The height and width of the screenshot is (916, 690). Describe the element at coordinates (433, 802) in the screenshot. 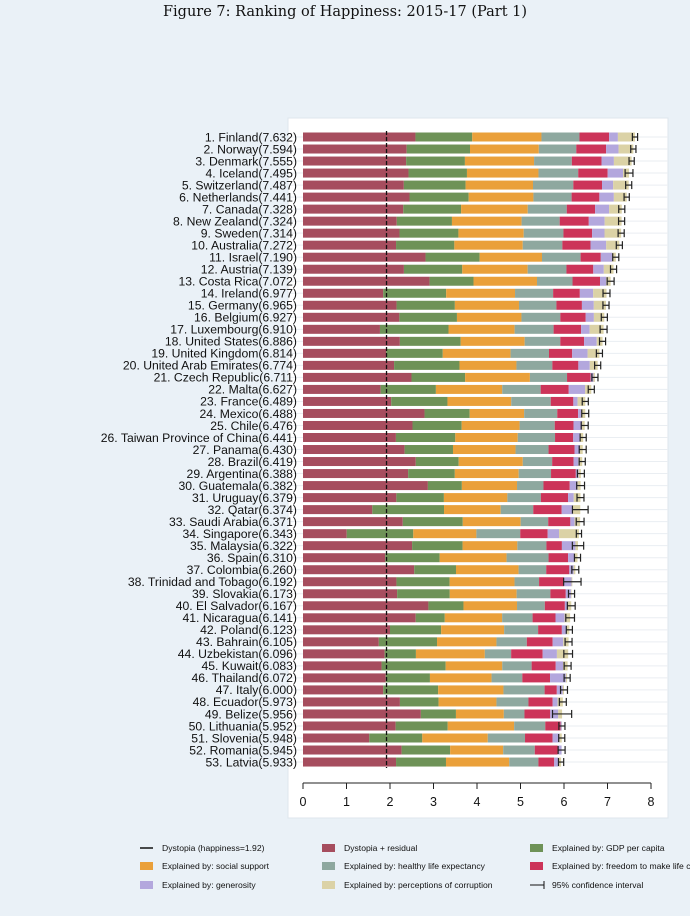

I see `x-tick-label: 3` at that location.